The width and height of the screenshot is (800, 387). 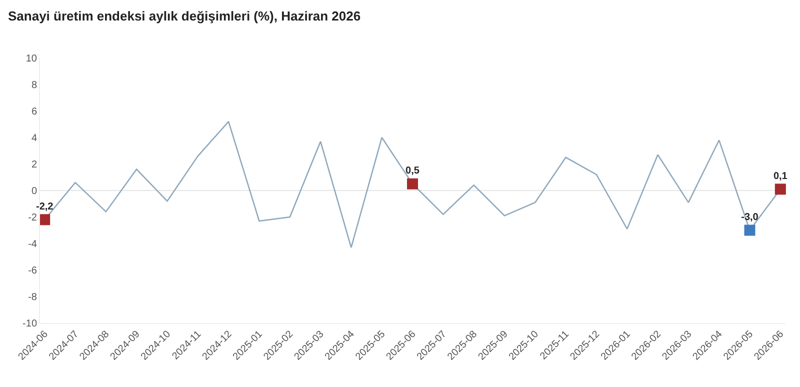 What do you see at coordinates (413, 171) in the screenshot?
I see `data-label: 0,5` at bounding box center [413, 171].